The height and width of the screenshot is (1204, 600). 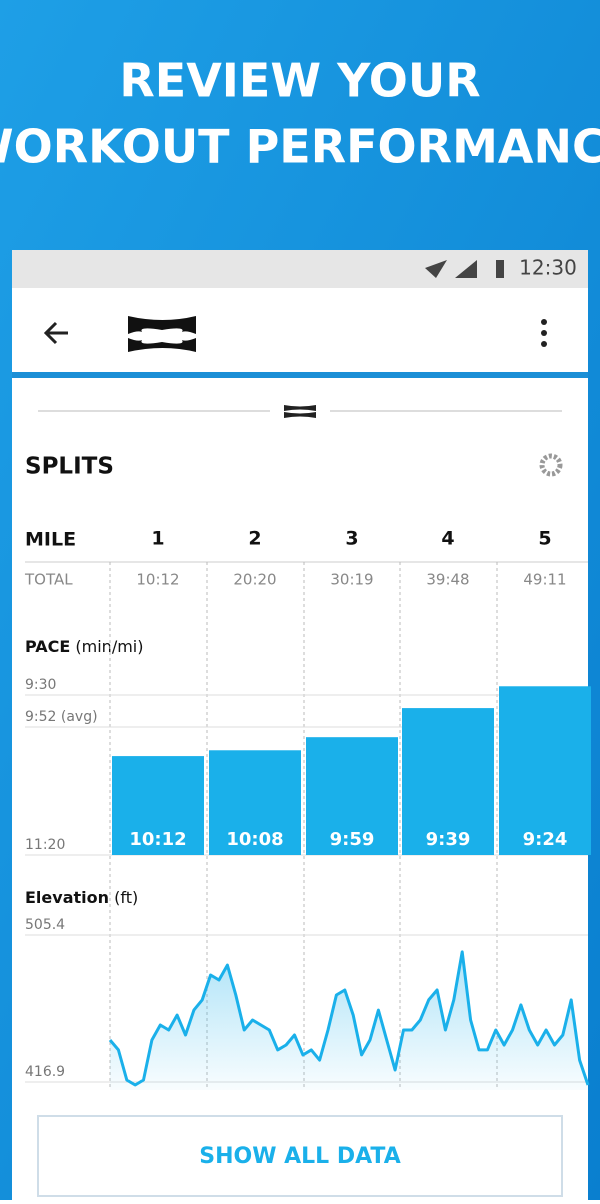 I want to click on elevation-area, so click(x=349, y=1020).